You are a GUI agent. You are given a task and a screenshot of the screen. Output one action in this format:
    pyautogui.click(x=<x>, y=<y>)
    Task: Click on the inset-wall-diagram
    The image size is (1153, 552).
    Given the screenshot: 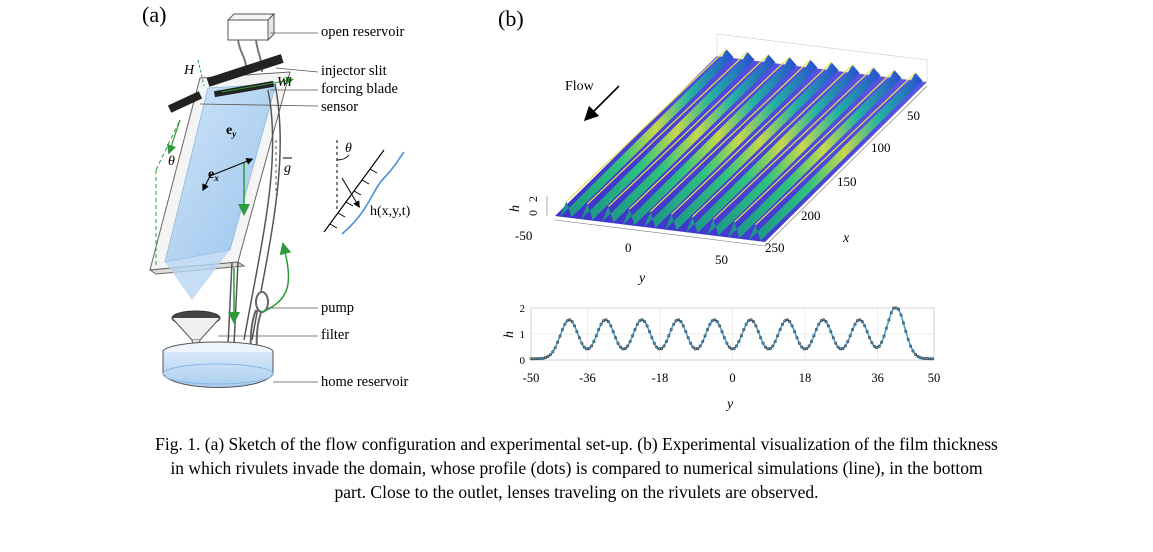 What is the action you would take?
    pyautogui.click(x=364, y=187)
    